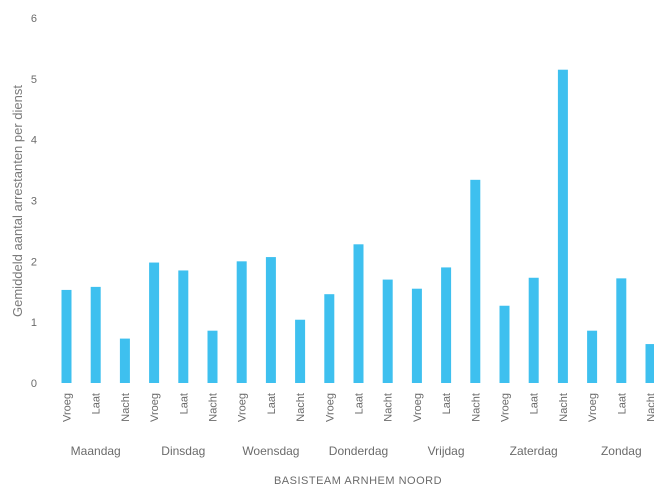  What do you see at coordinates (621, 451) in the screenshot?
I see `day-label: Zondag` at bounding box center [621, 451].